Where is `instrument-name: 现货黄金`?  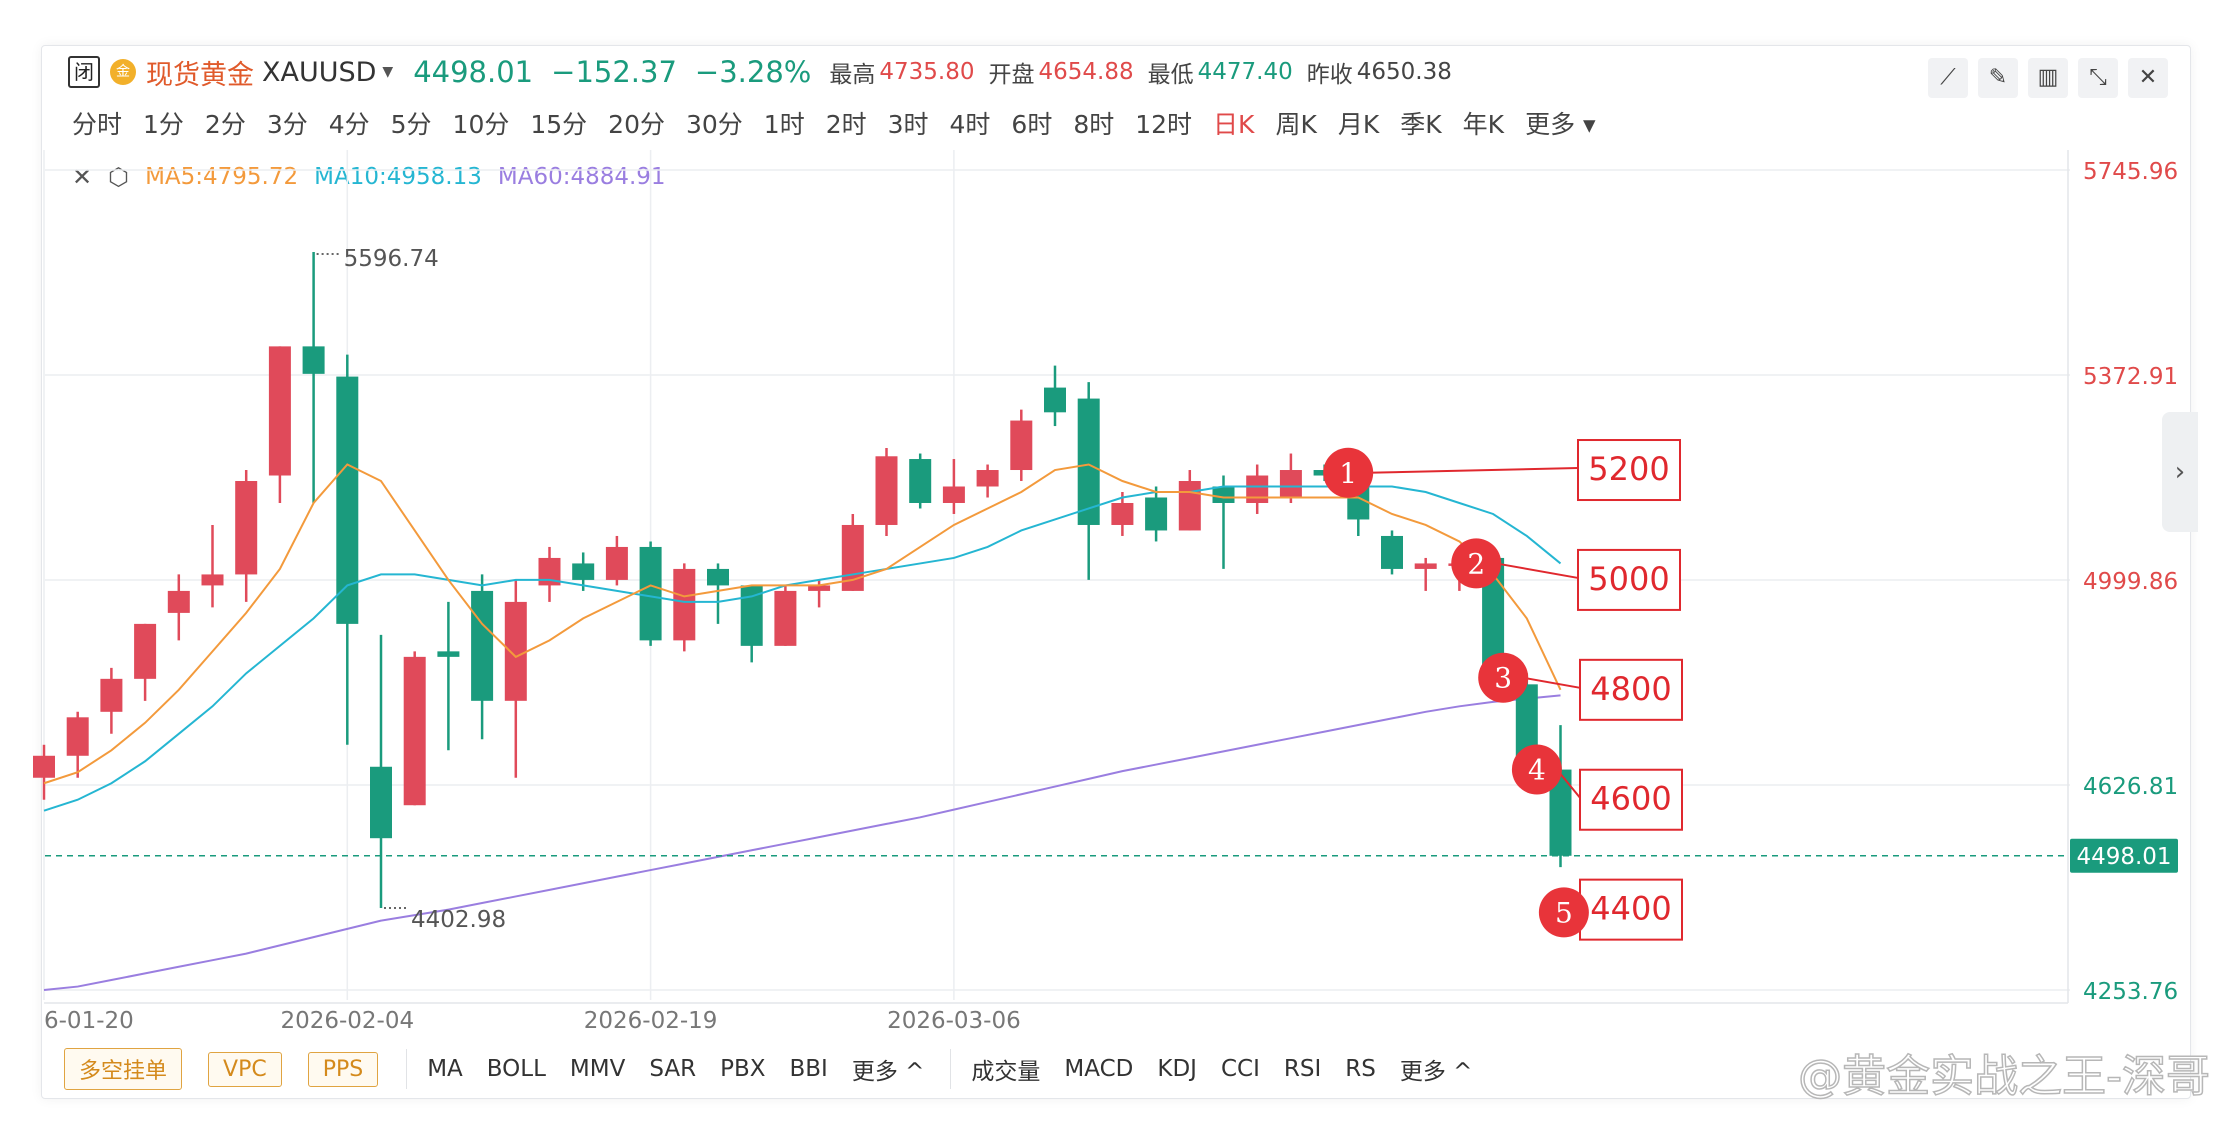 instrument-name: 现货黄金 is located at coordinates (200, 75).